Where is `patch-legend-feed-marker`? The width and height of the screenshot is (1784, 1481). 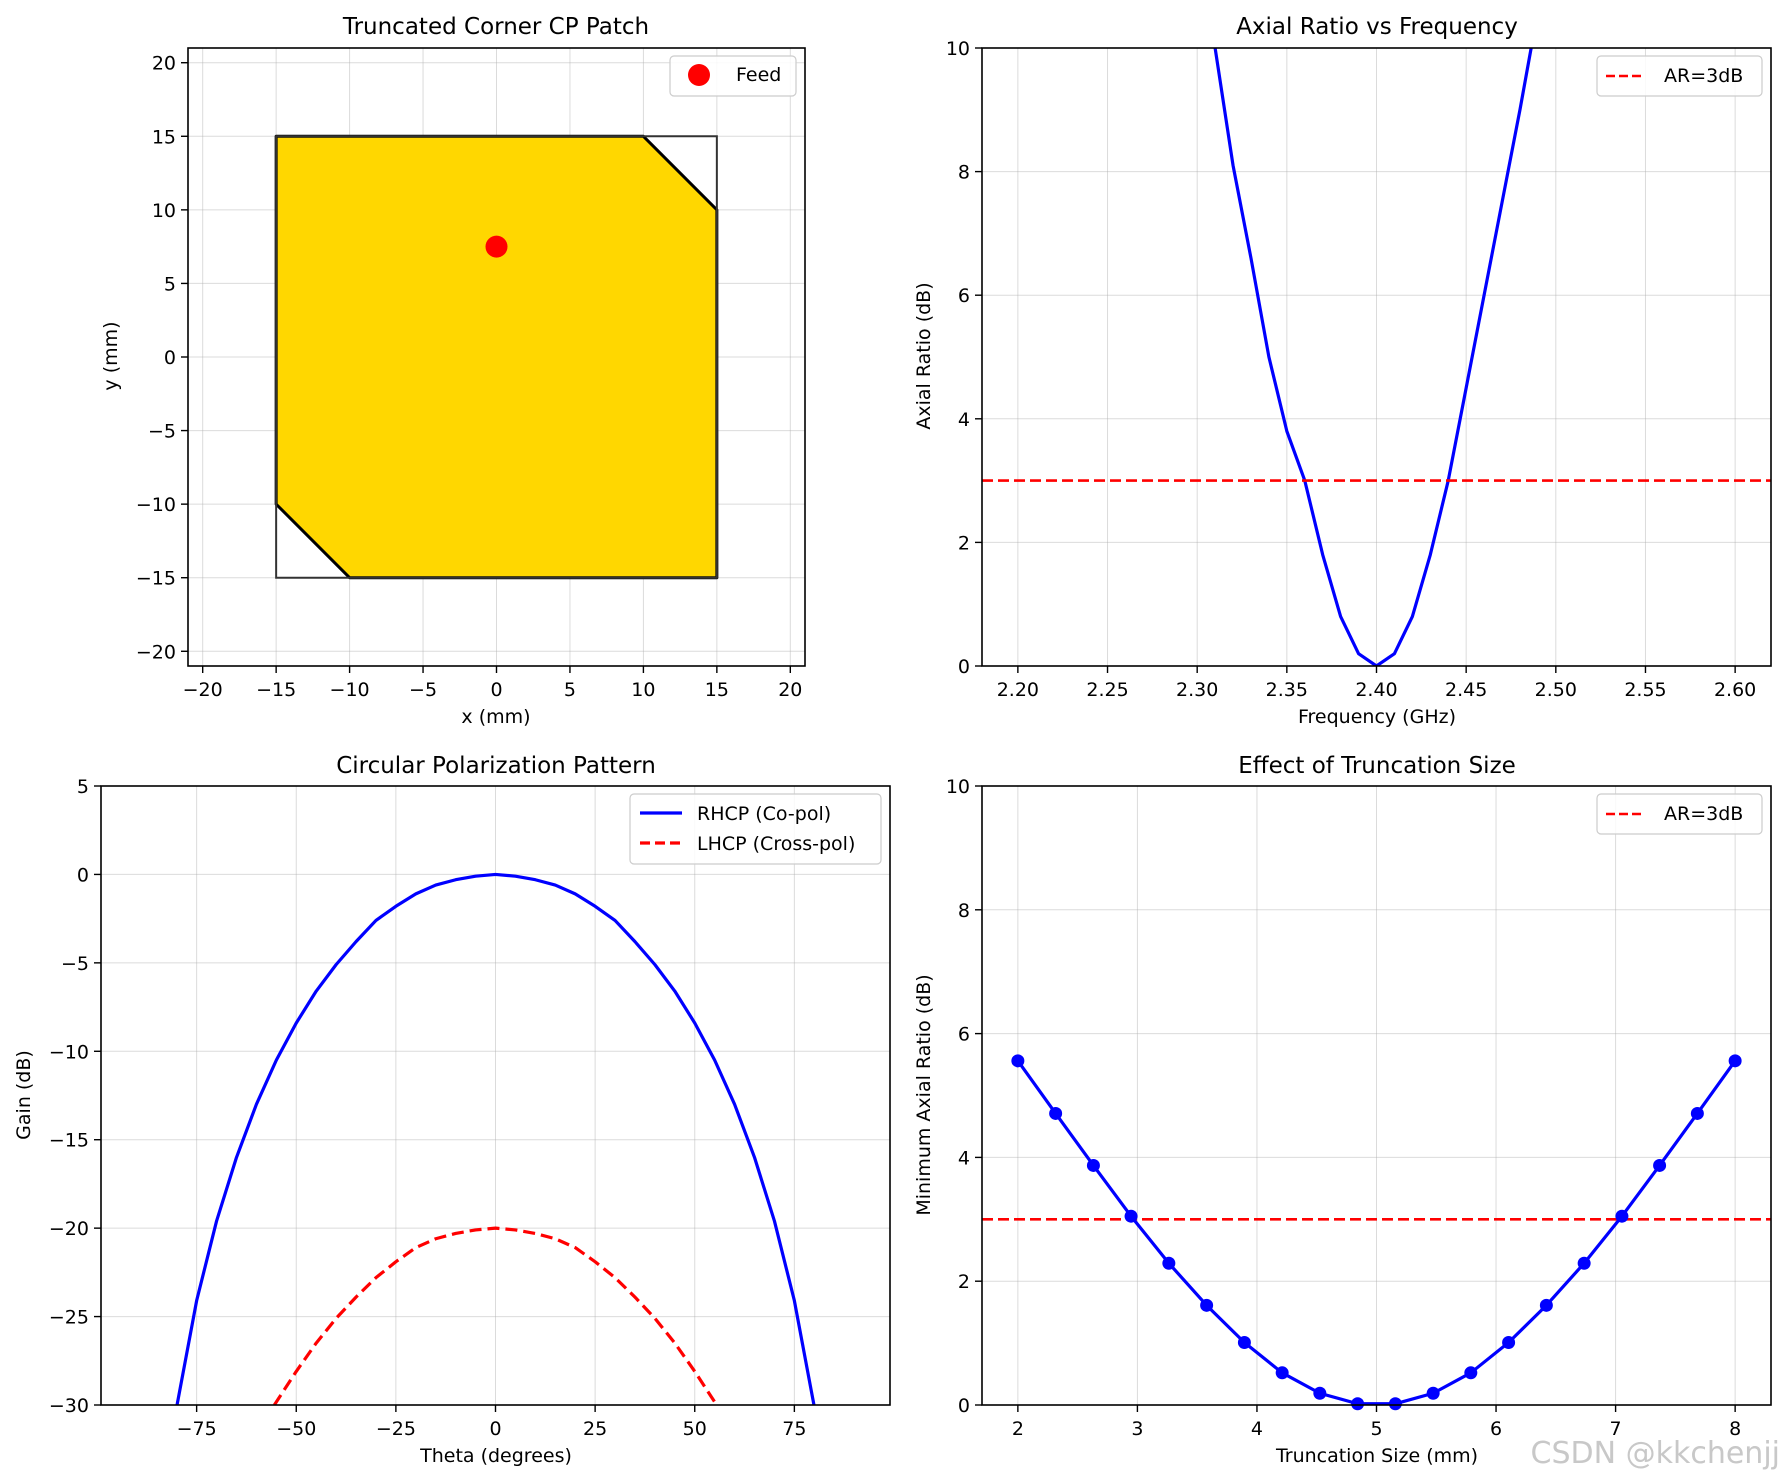
patch-legend-feed-marker is located at coordinates (699, 75).